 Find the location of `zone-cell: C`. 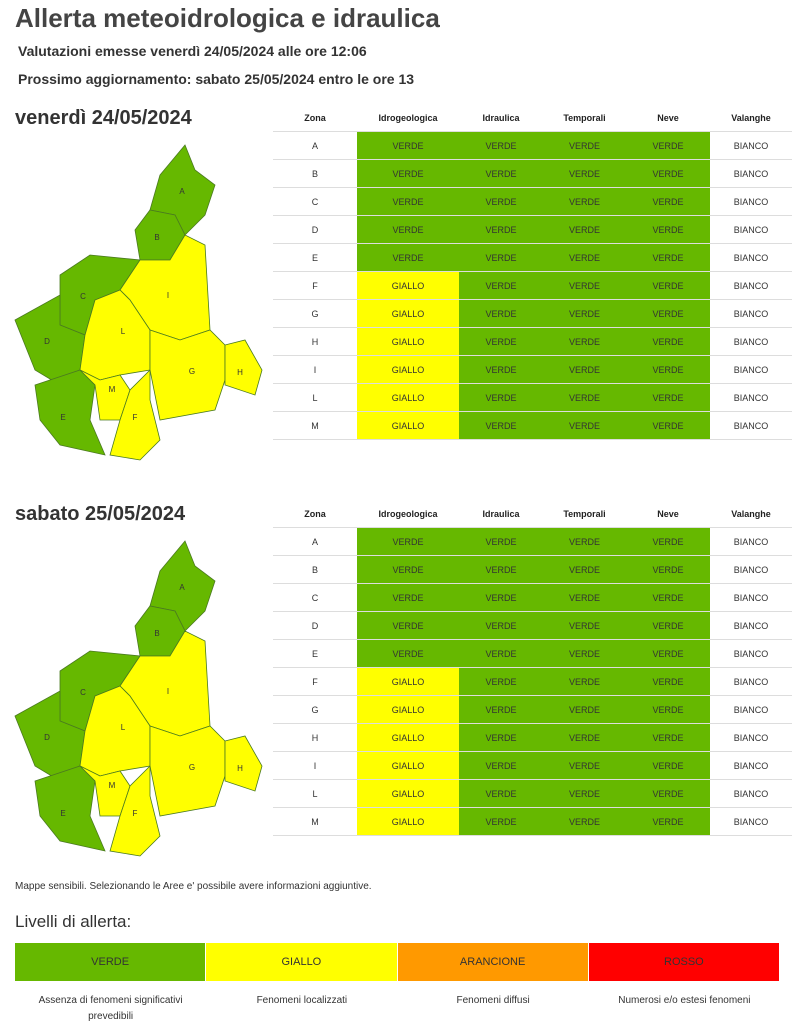

zone-cell: C is located at coordinates (315, 598).